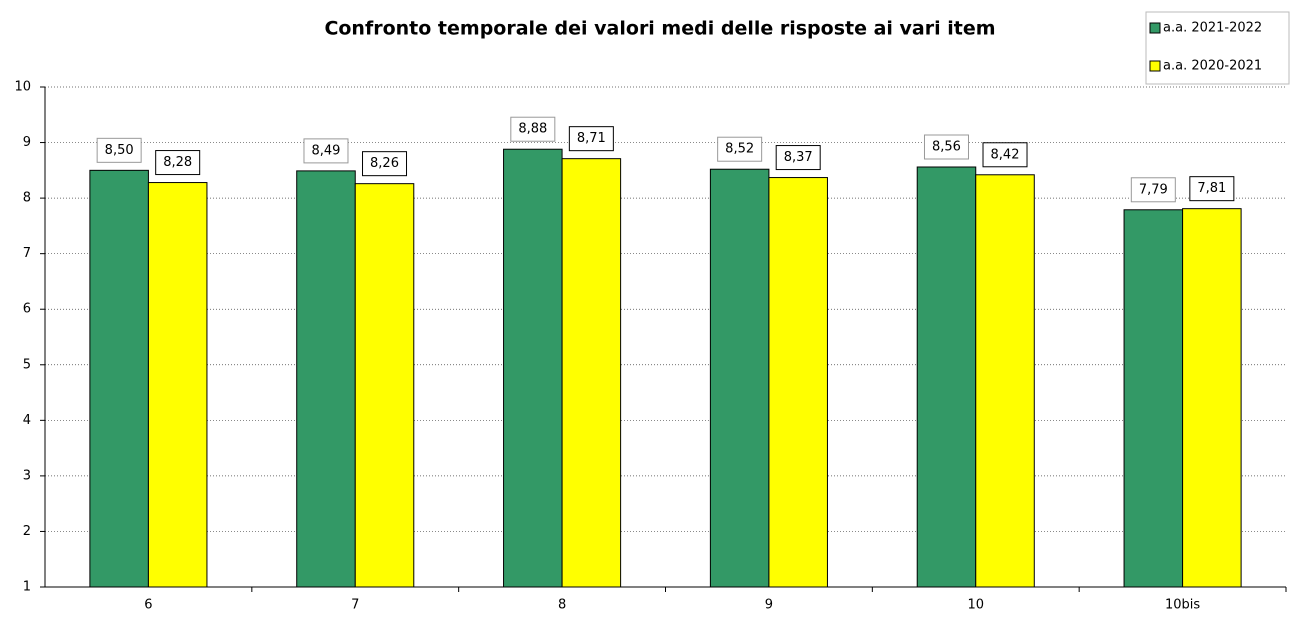 Image resolution: width=1290 pixels, height=619 pixels. I want to click on y-tick-label: 9, so click(27, 142).